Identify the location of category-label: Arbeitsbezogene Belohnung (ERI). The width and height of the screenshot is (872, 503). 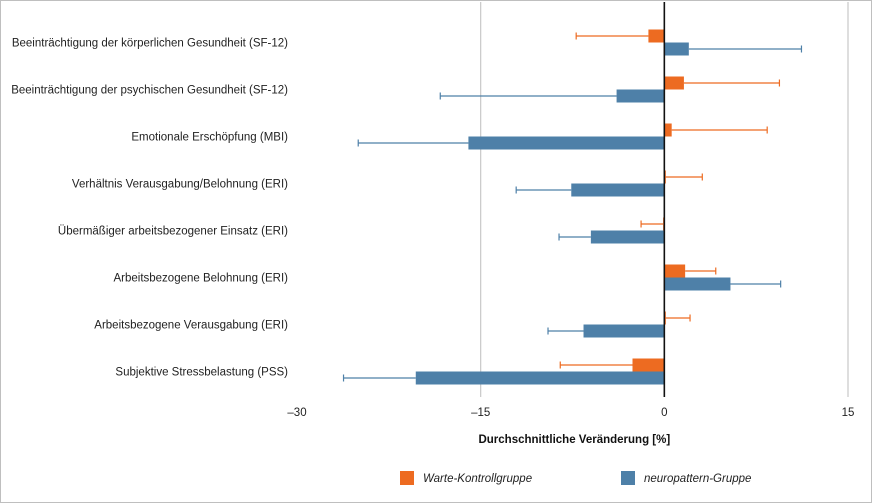
(200, 279).